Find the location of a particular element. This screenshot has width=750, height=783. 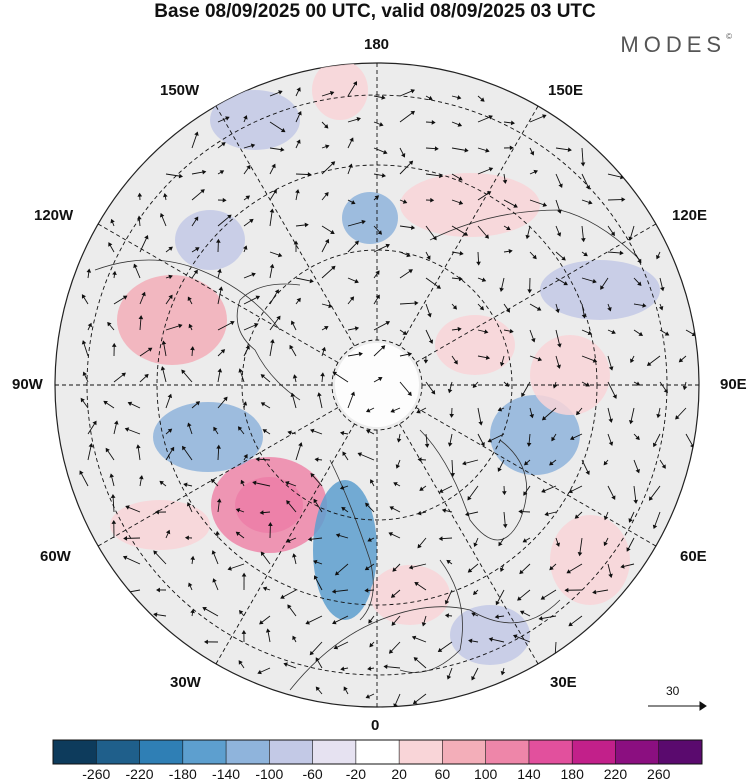

brand-text: MODES is located at coordinates (673, 44).